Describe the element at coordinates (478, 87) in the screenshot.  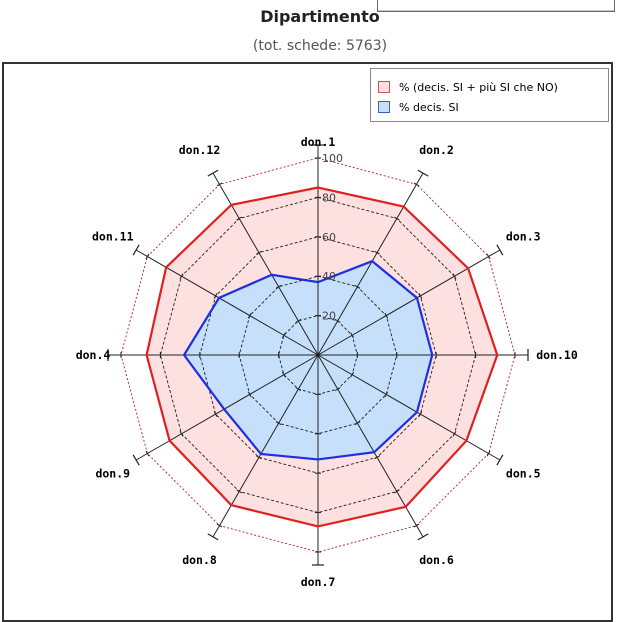
I see `legend-label-total: % (decis. SI + più SI che NO)` at that location.